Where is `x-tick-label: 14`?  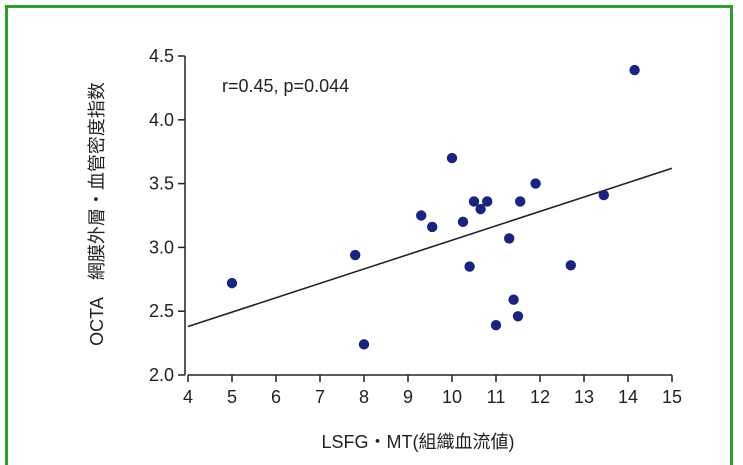
x-tick-label: 14 is located at coordinates (628, 397).